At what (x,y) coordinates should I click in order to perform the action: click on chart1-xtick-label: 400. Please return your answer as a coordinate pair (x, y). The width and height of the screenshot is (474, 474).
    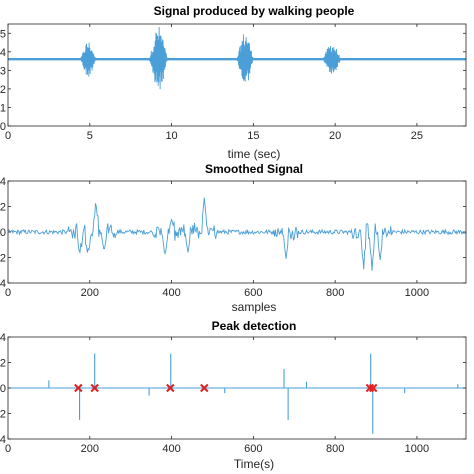
    Looking at the image, I should click on (171, 293).